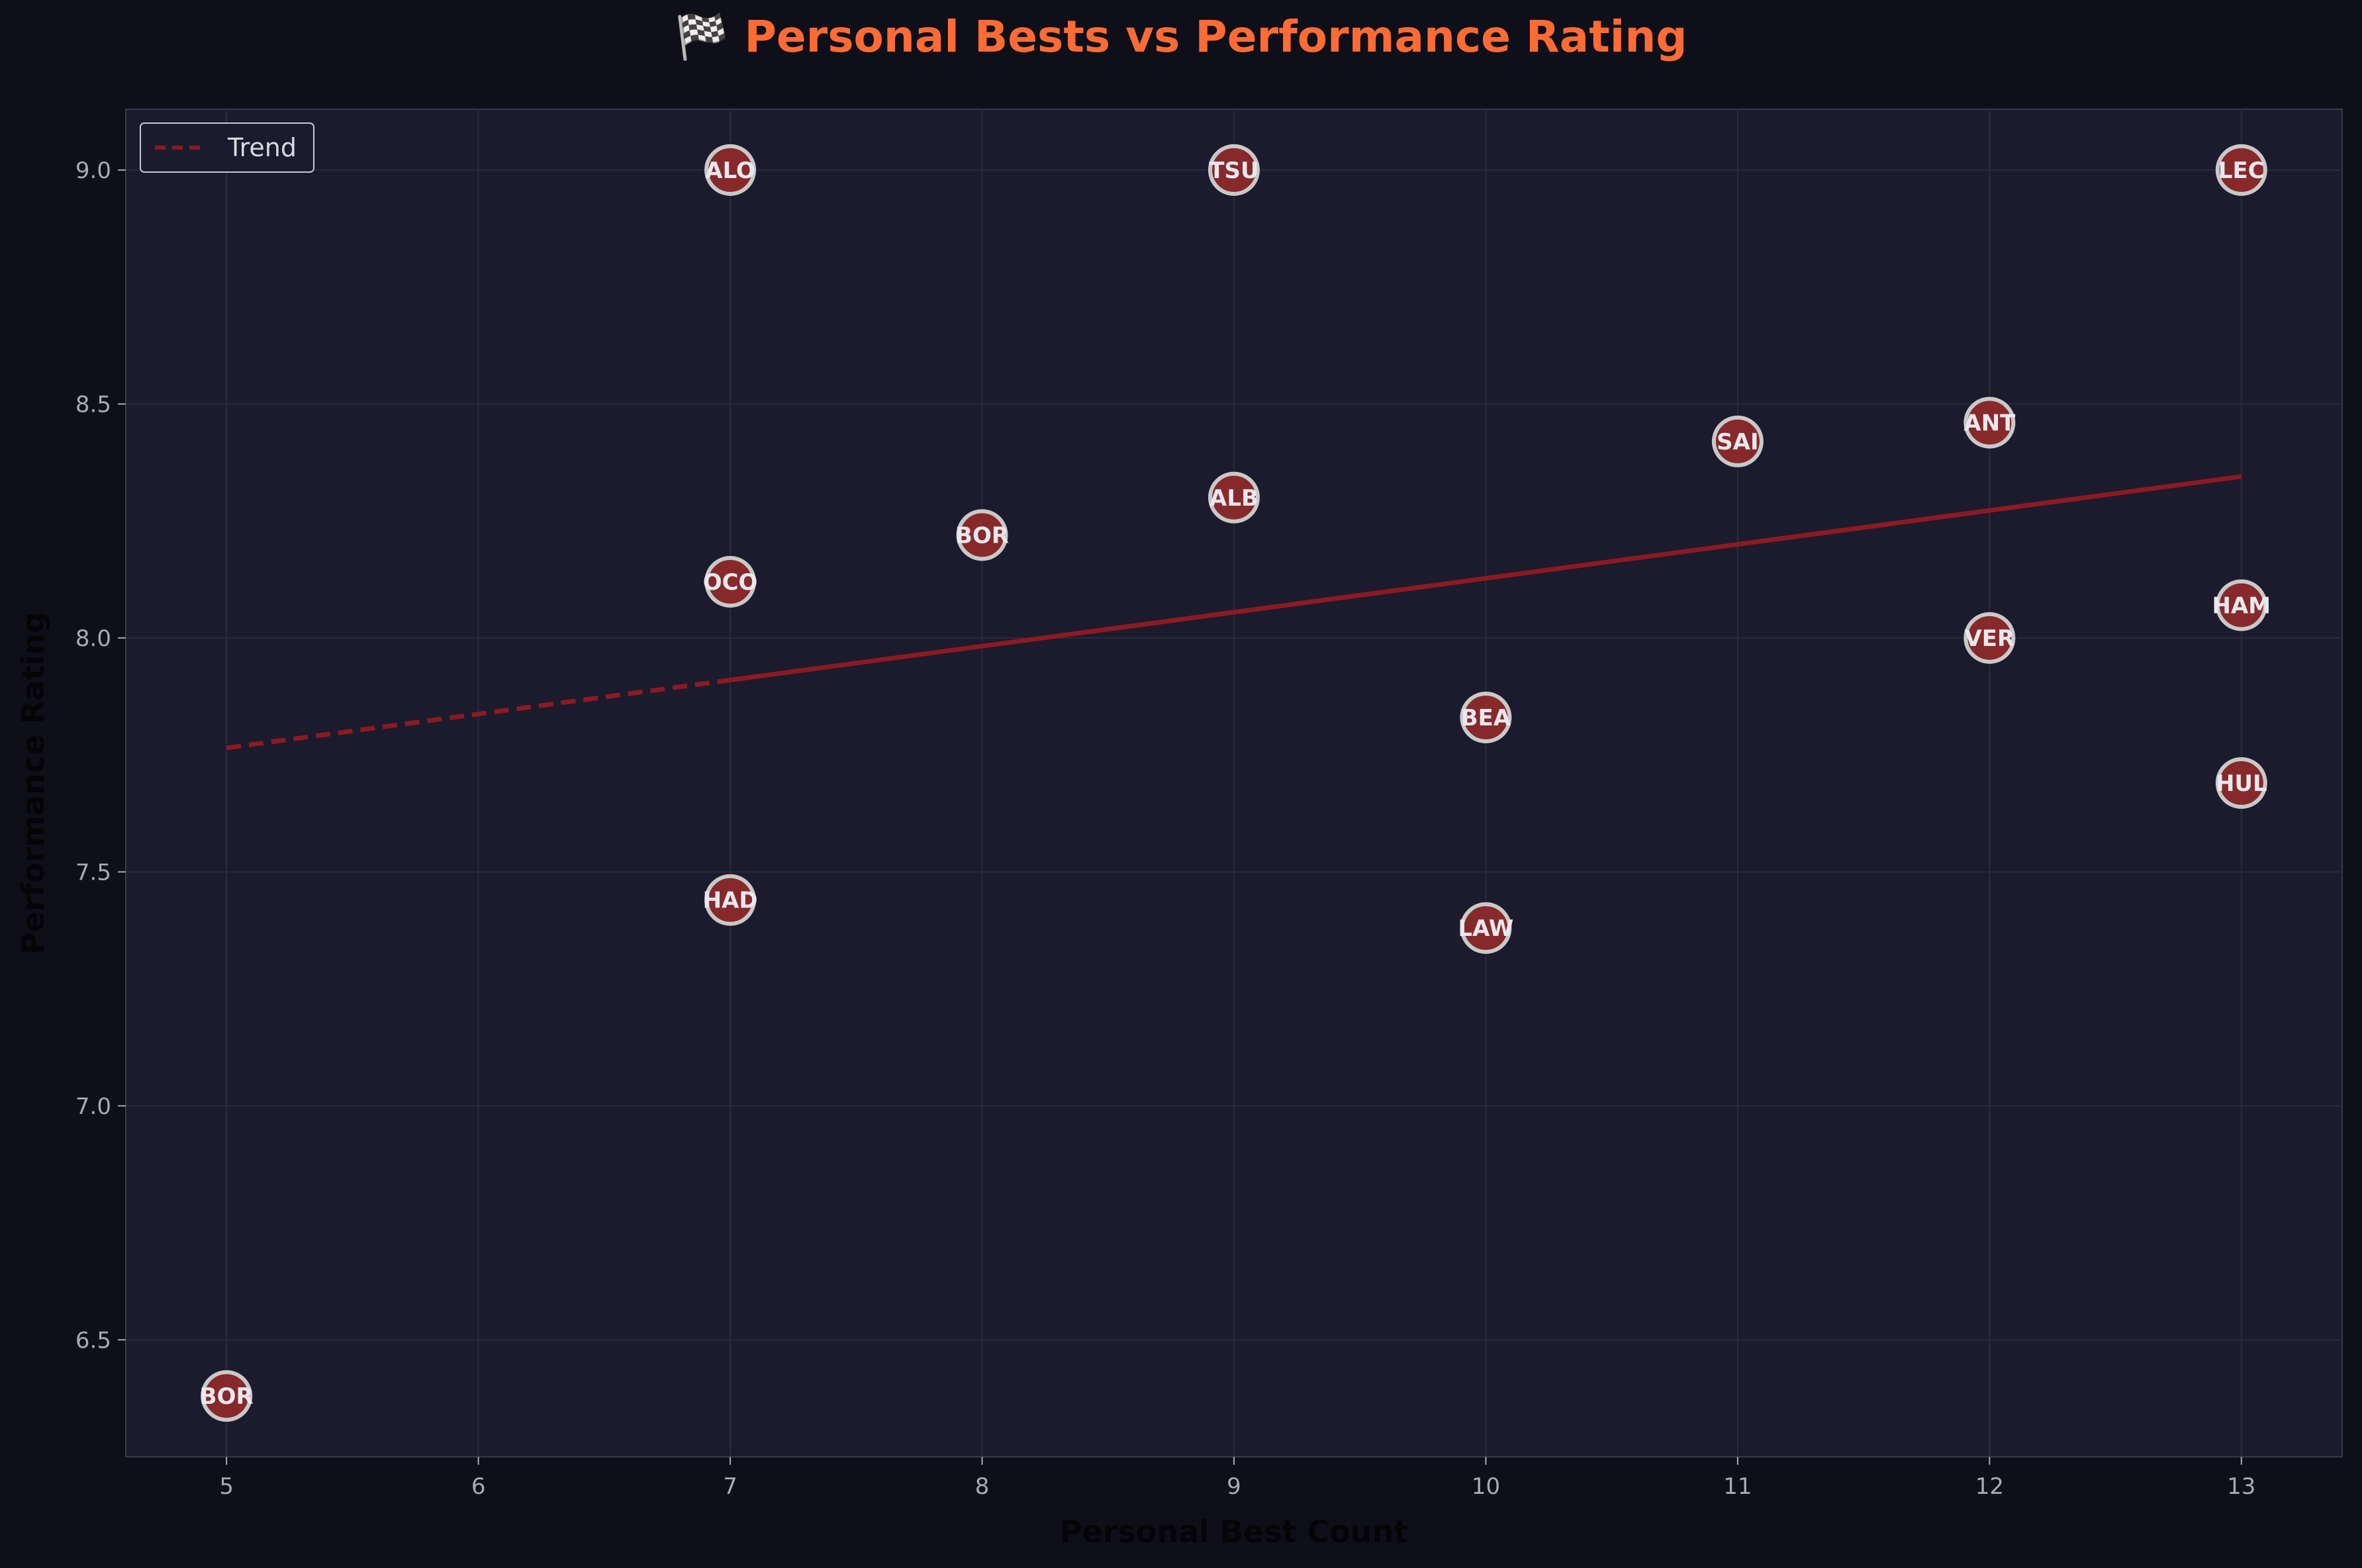 This screenshot has width=2362, height=1568. I want to click on x-tick-label: 9, so click(1234, 1486).